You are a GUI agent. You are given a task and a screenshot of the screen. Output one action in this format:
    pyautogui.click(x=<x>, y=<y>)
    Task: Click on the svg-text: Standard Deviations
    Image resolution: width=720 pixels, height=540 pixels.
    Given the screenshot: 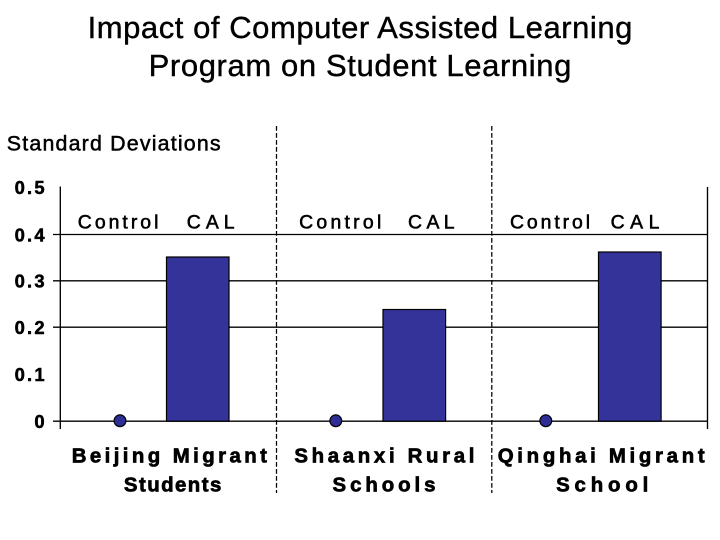 What is the action you would take?
    pyautogui.click(x=114, y=144)
    